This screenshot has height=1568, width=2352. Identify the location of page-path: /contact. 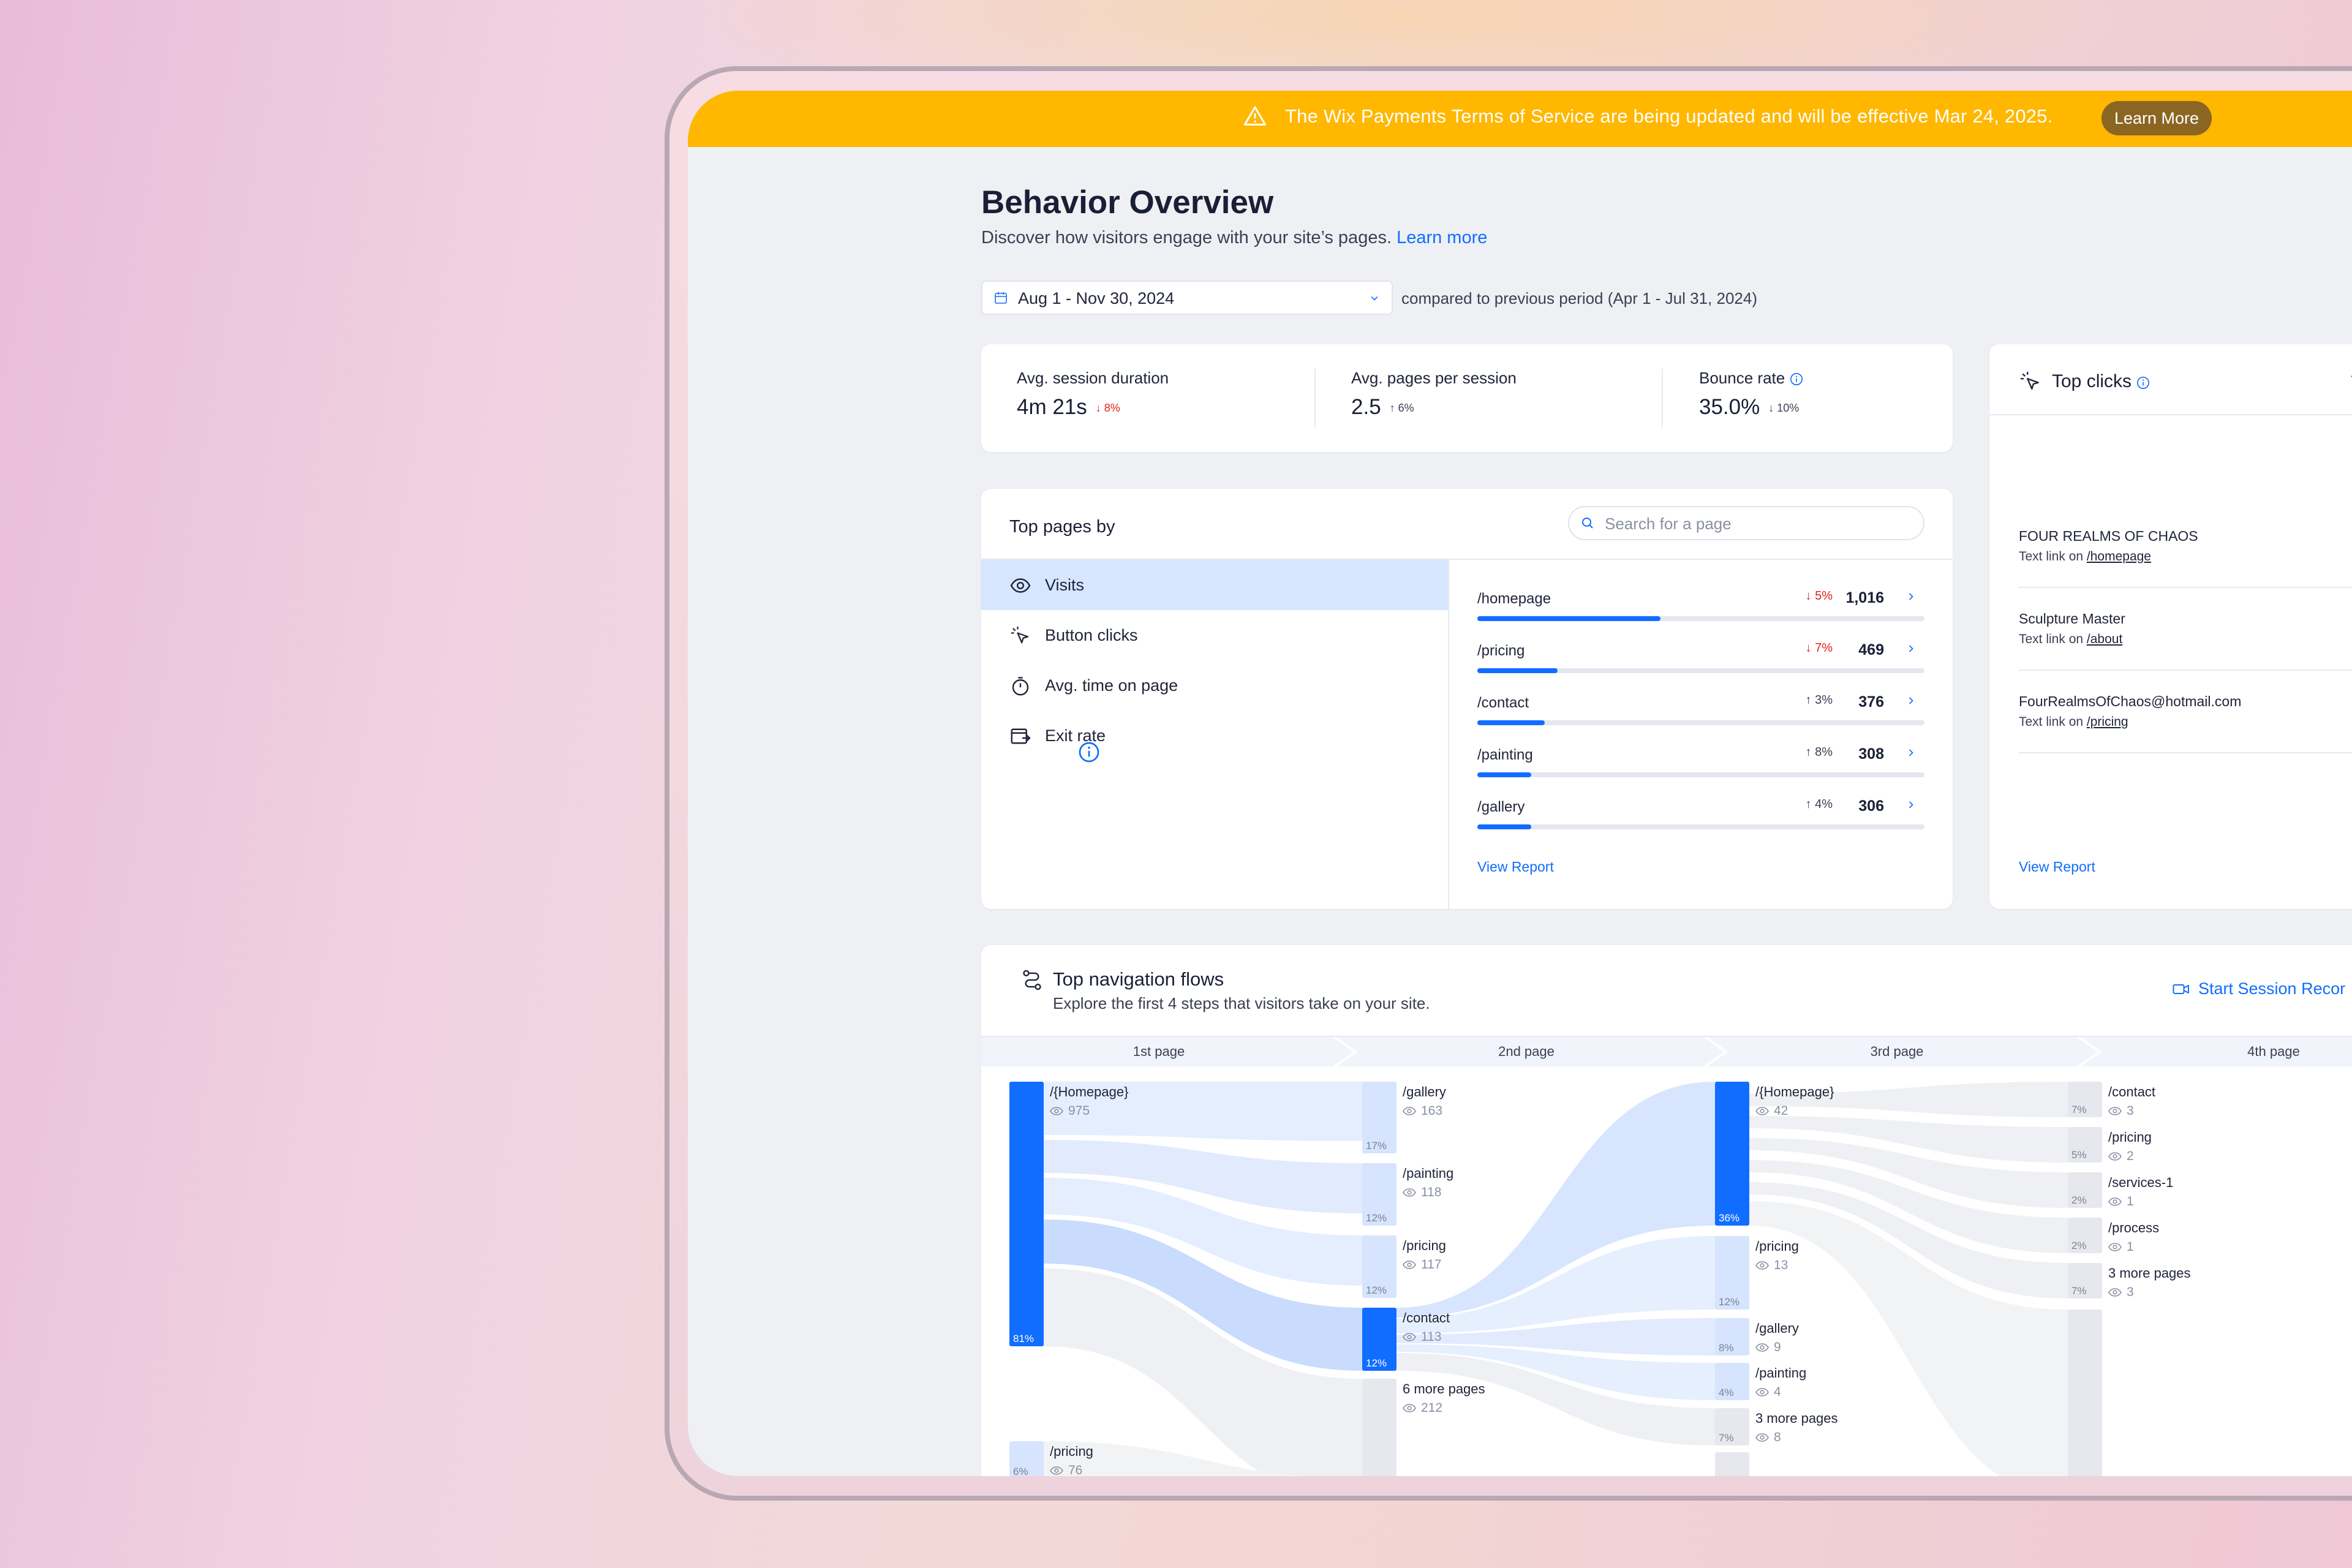
(1503, 703).